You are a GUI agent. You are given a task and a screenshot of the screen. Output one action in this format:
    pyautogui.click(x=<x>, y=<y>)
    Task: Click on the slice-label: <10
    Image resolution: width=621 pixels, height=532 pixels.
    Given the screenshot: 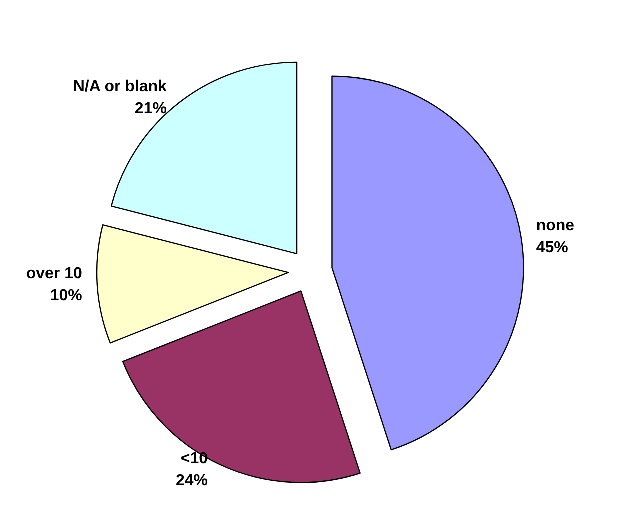 What is the action you would take?
    pyautogui.click(x=194, y=459)
    